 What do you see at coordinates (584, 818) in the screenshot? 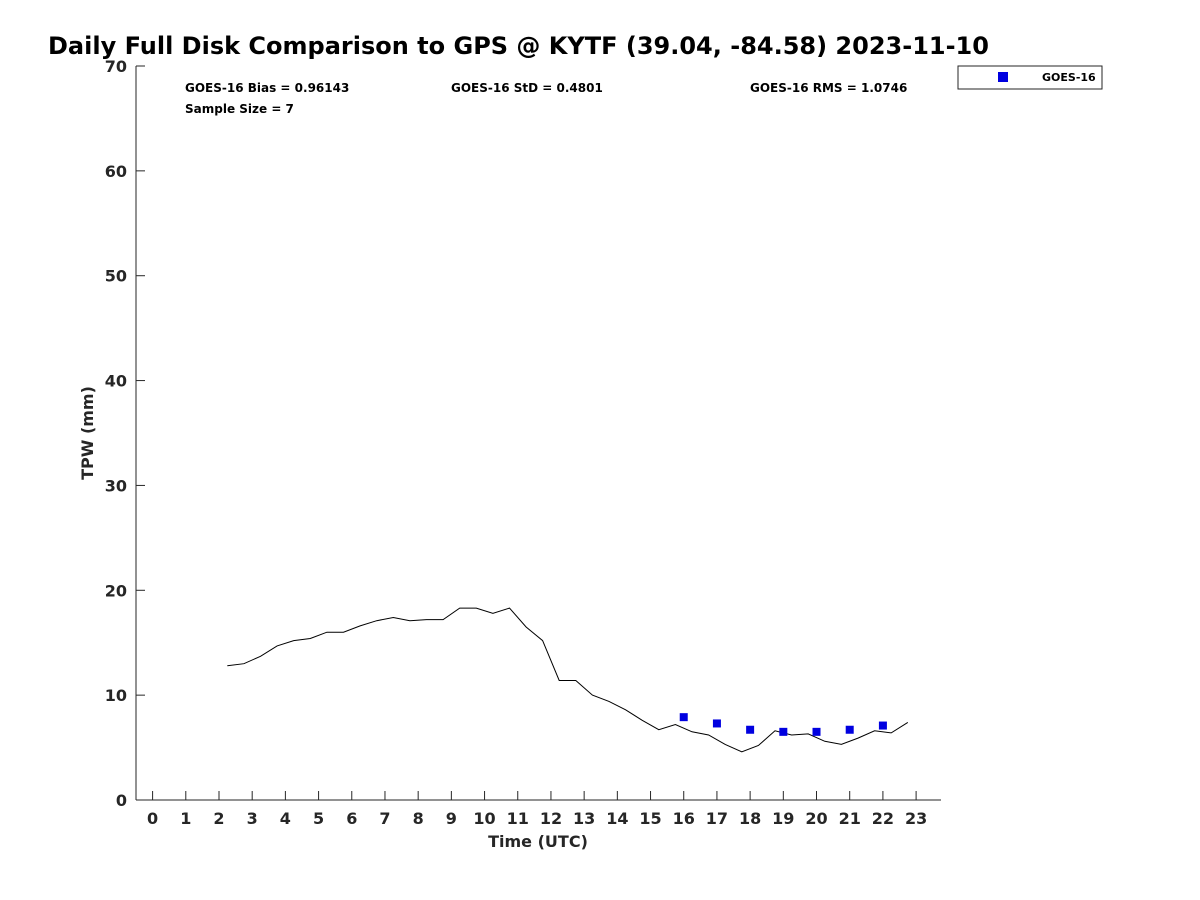
I see `x-tick-label: 13` at bounding box center [584, 818].